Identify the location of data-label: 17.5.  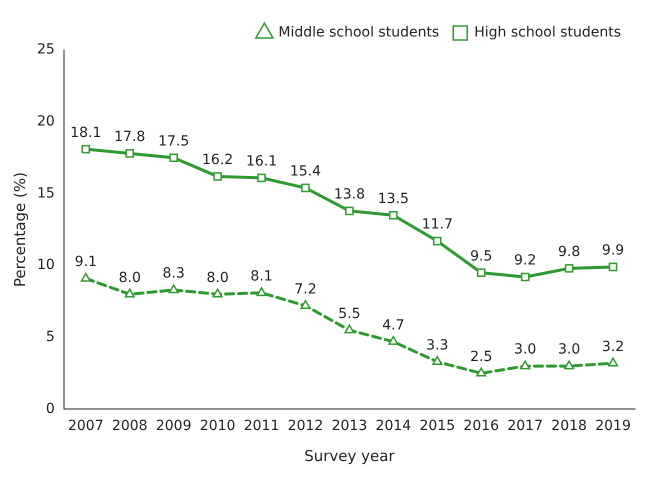
(174, 141).